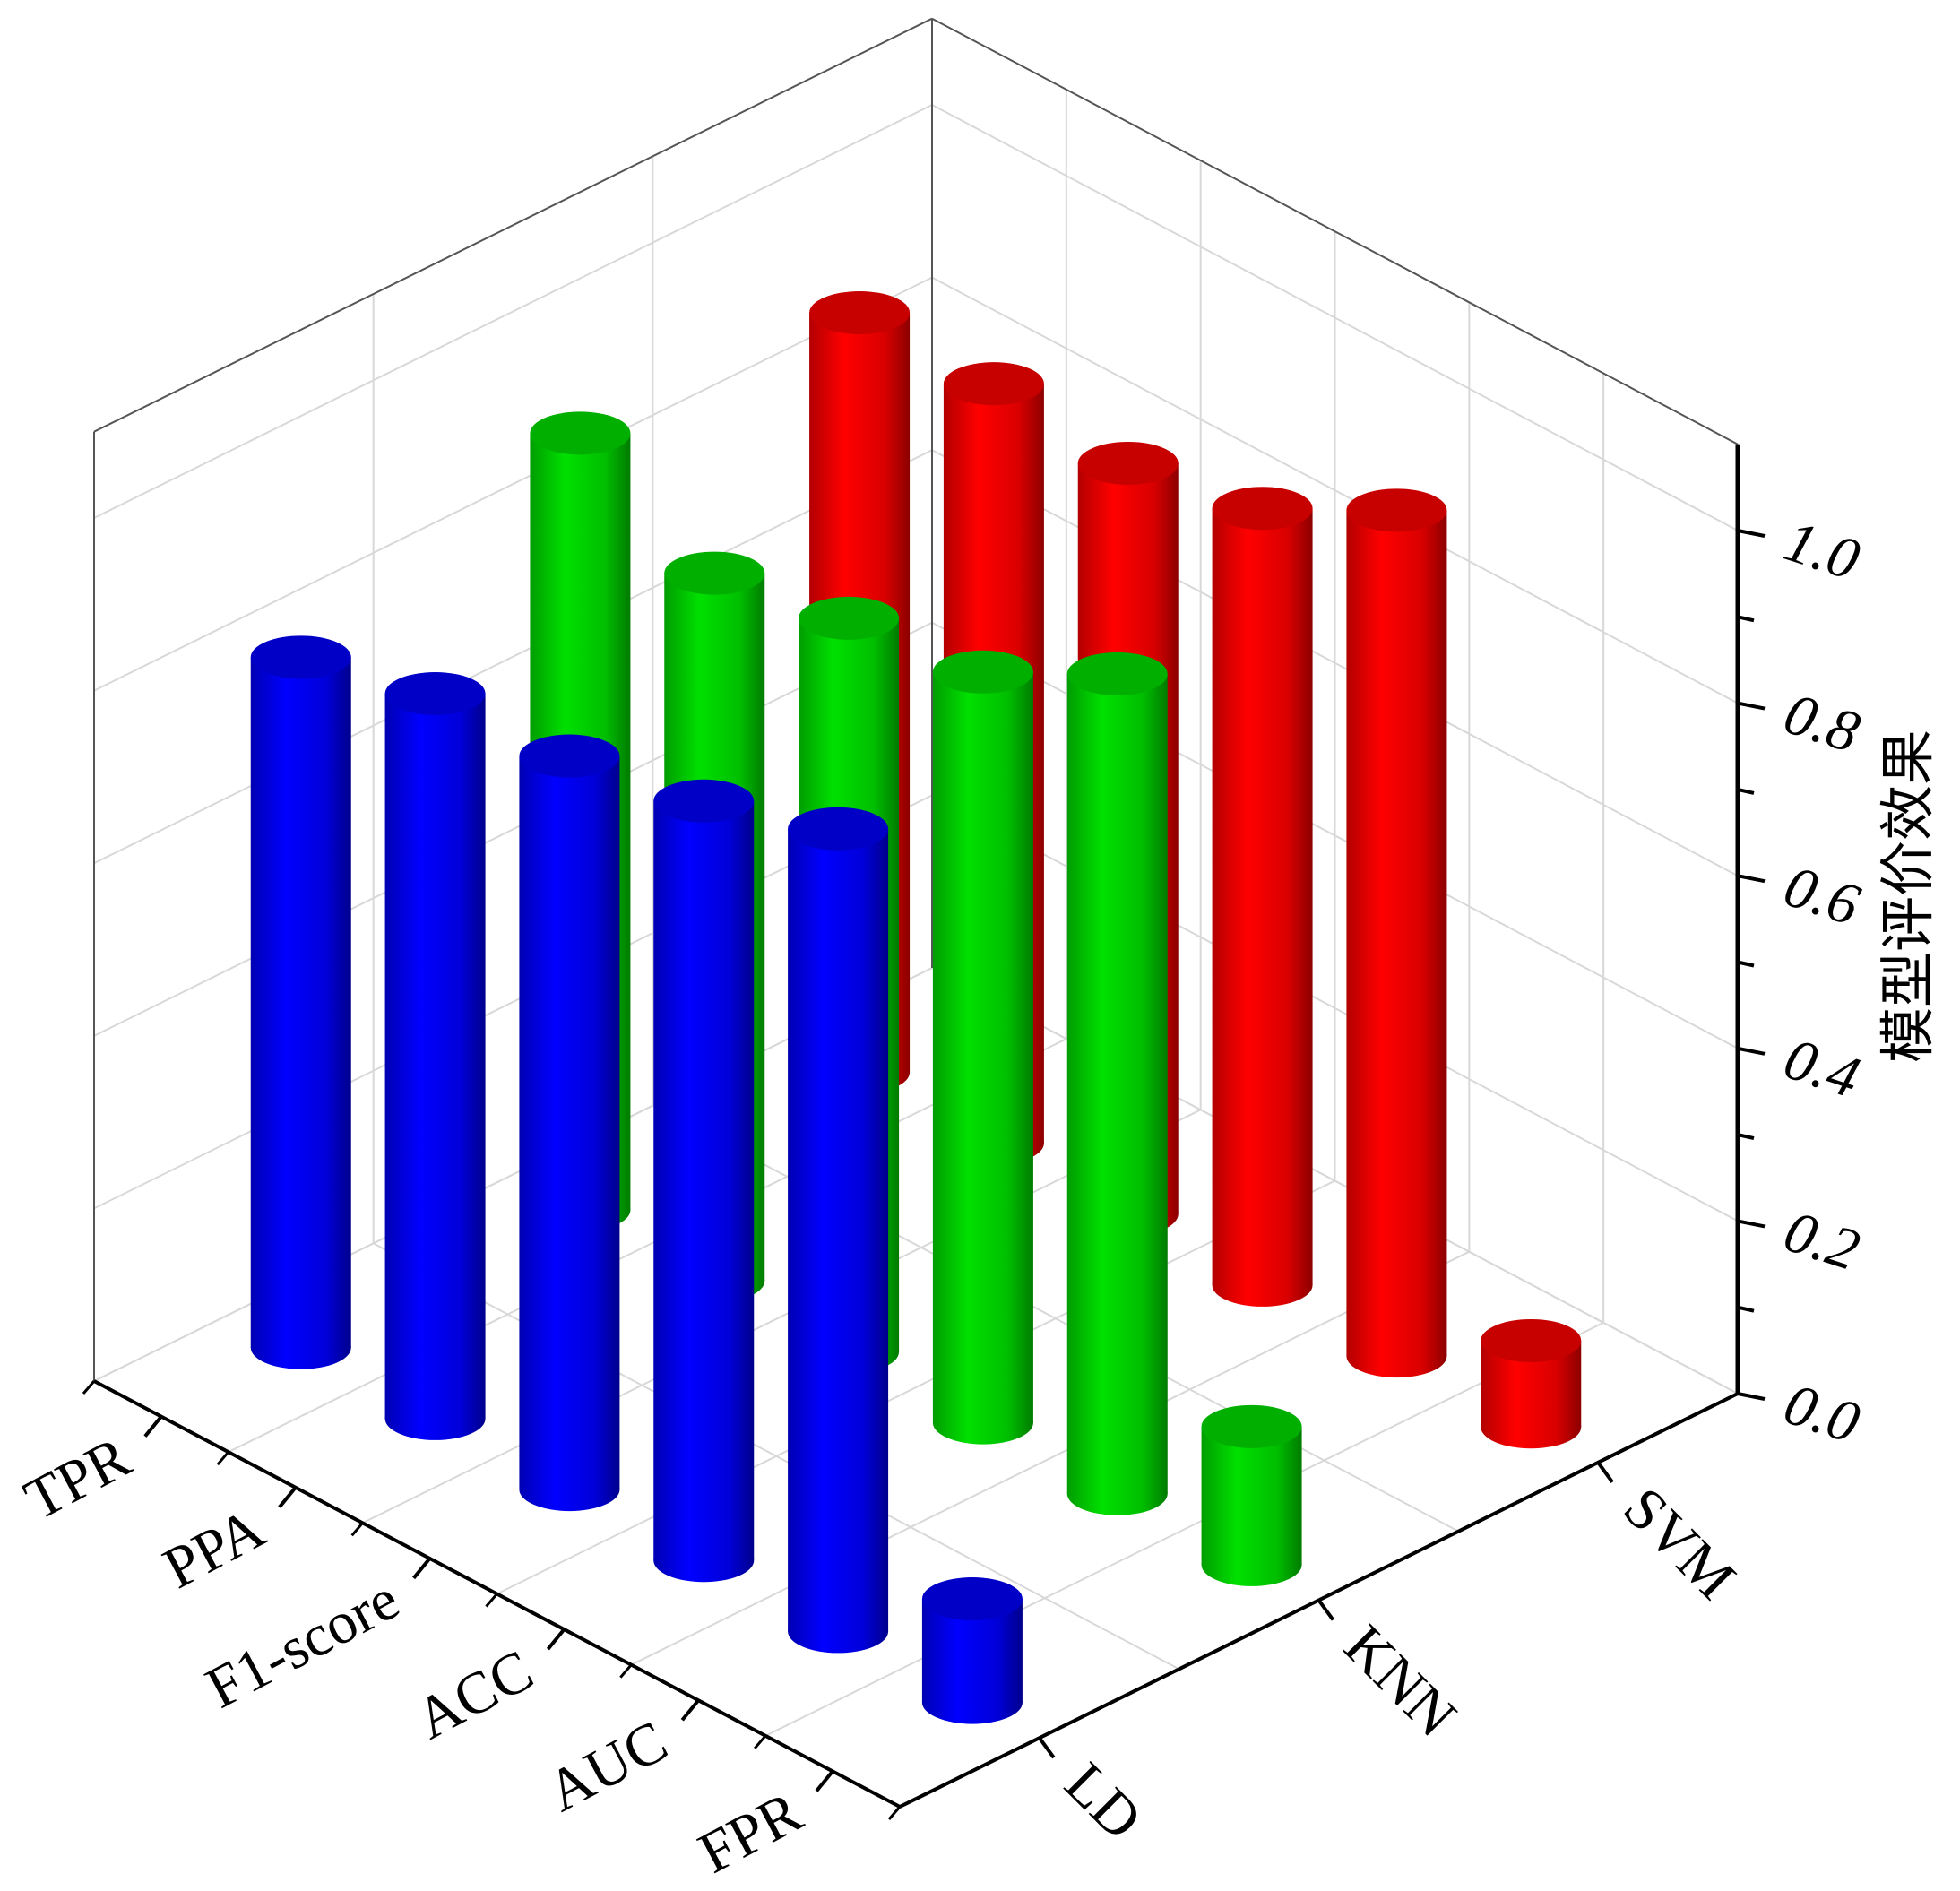 This screenshot has height=1891, width=1960. I want to click on metric-tick-label: ACC, so click(474, 1694).